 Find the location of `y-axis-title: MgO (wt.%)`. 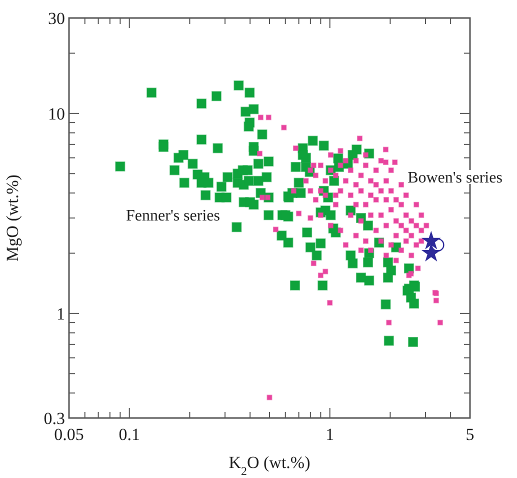

y-axis-title: MgO (wt.%) is located at coordinates (12, 218).